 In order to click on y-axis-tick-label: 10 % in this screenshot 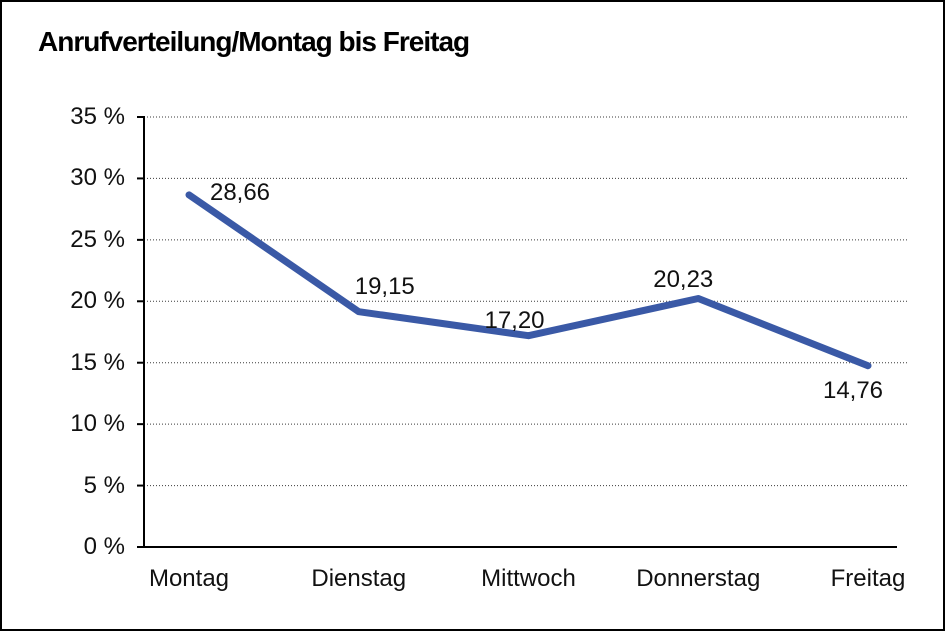, I will do `click(97, 424)`.